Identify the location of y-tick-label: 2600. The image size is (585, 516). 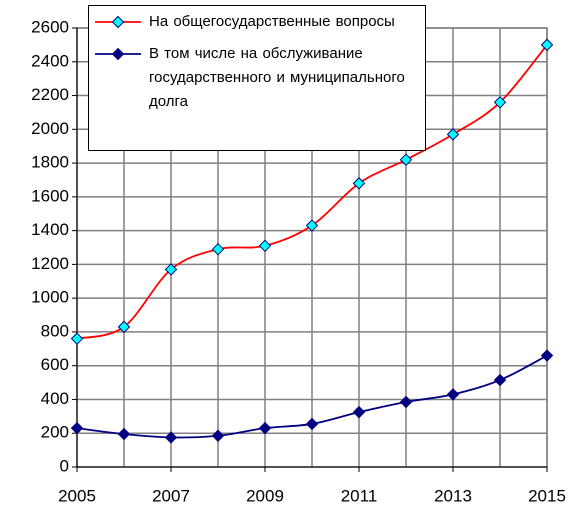
(50, 26).